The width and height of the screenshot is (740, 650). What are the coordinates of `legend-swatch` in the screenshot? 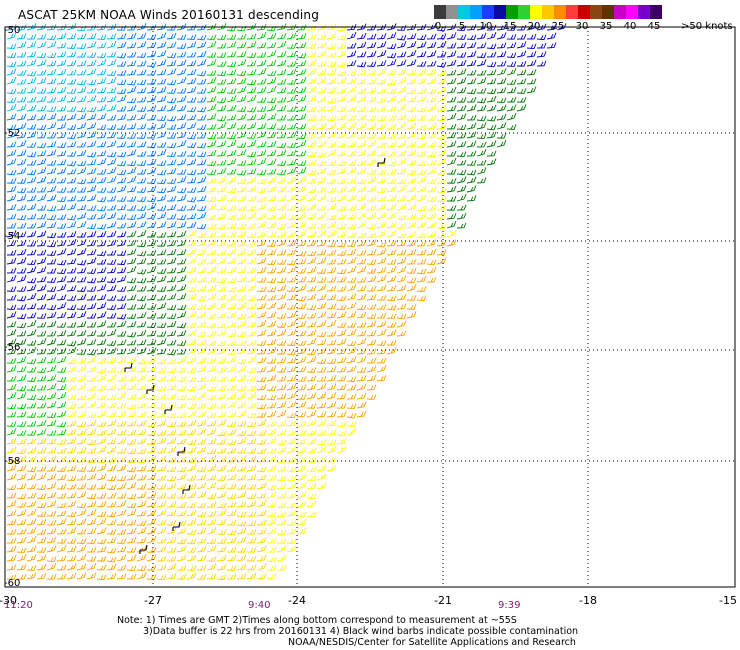 It's located at (440, 12).